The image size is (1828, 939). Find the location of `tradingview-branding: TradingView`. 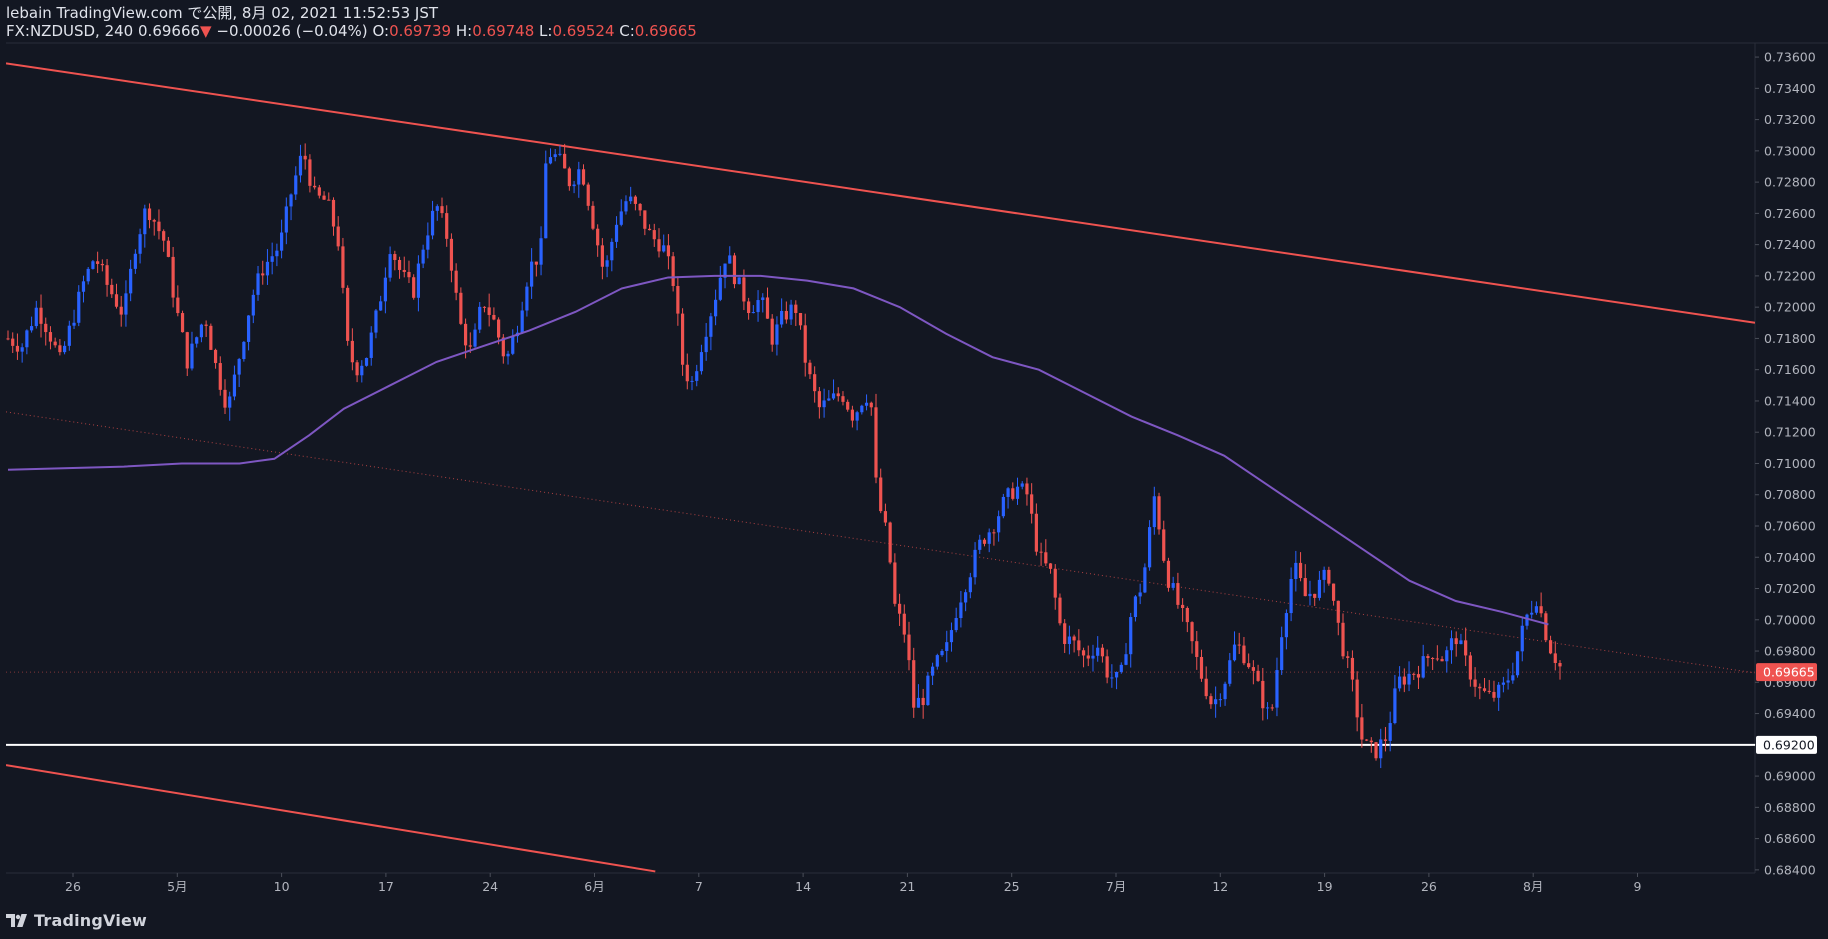

tradingview-branding: TradingView is located at coordinates (76, 920).